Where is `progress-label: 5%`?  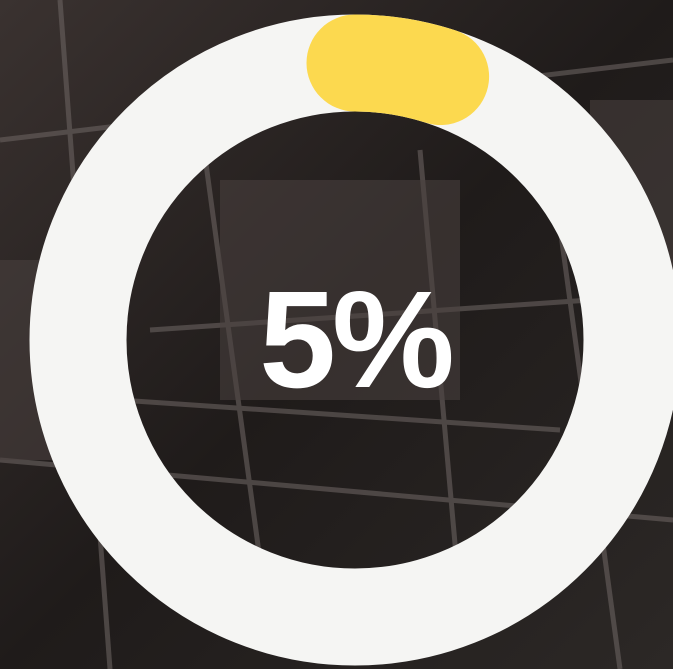
progress-label: 5% is located at coordinates (355, 340).